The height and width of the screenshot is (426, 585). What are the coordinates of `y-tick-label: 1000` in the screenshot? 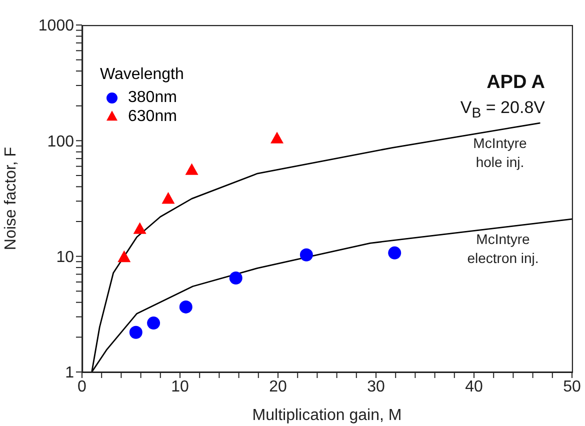 It's located at (56, 26).